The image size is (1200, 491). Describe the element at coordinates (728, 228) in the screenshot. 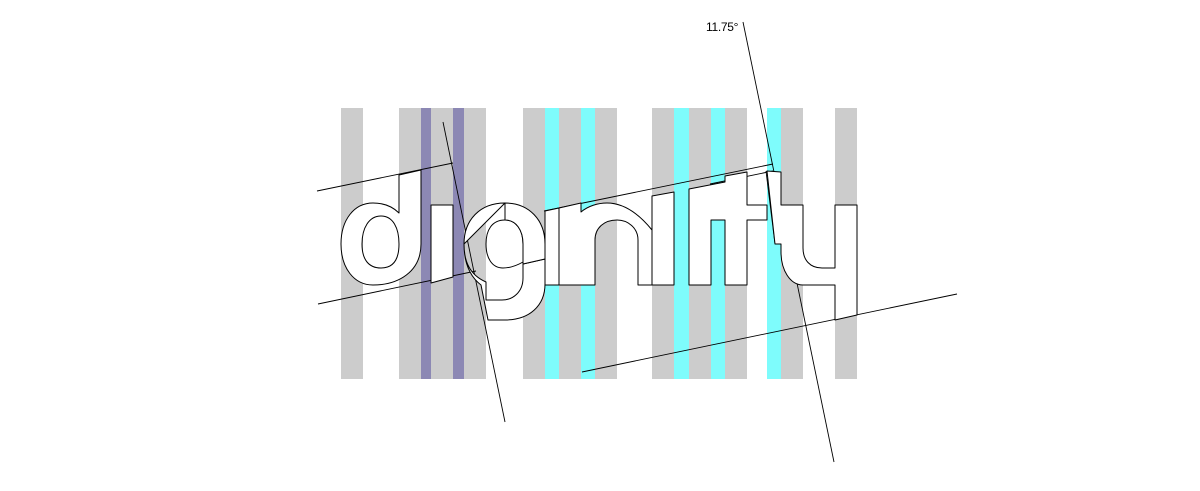

I see `letter-t` at that location.